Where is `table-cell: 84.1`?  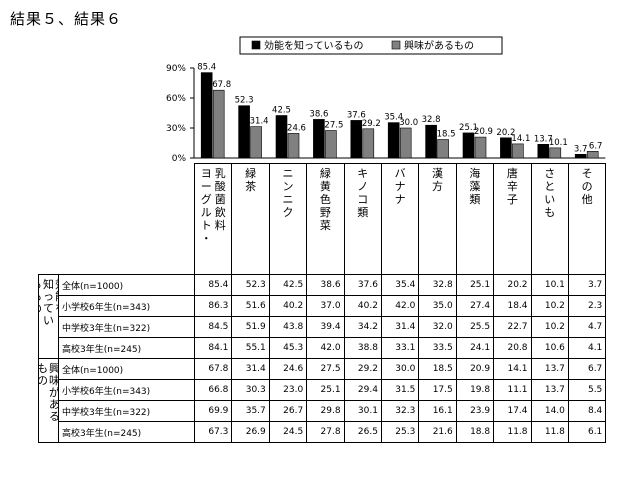
table-cell: 84.1 is located at coordinates (213, 348).